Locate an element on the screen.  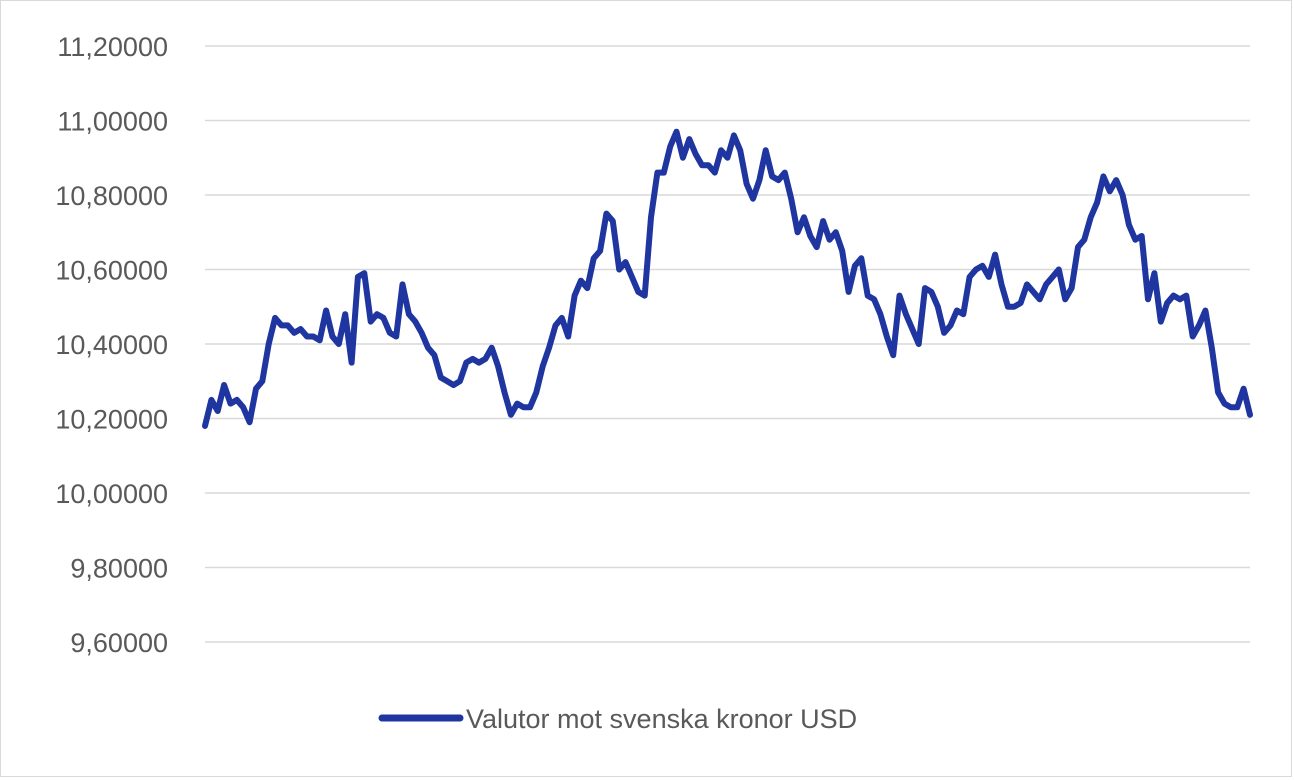
y-tick-label: 10,40000 is located at coordinates (111, 345).